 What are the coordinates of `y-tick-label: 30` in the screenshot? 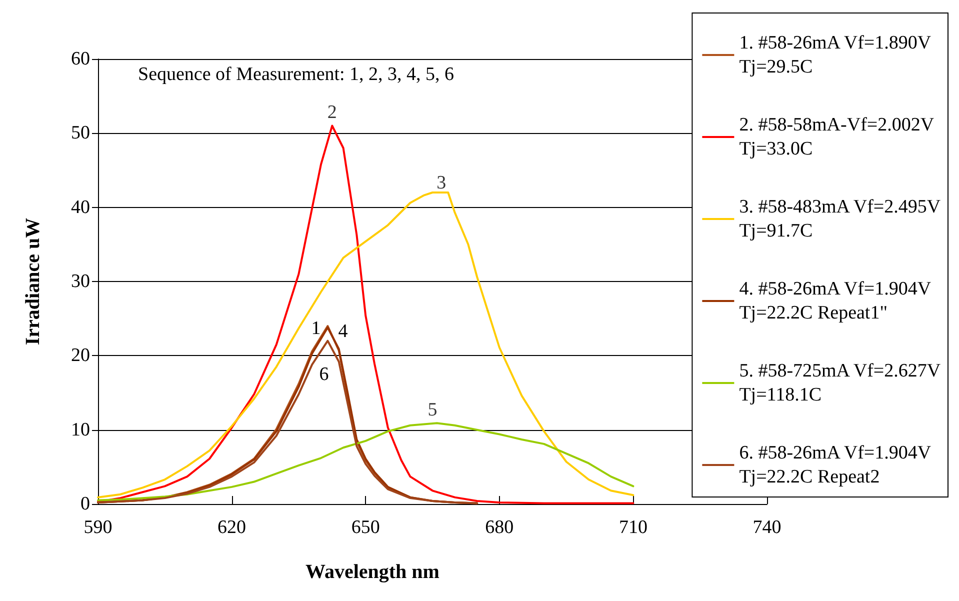 It's located at (80, 281).